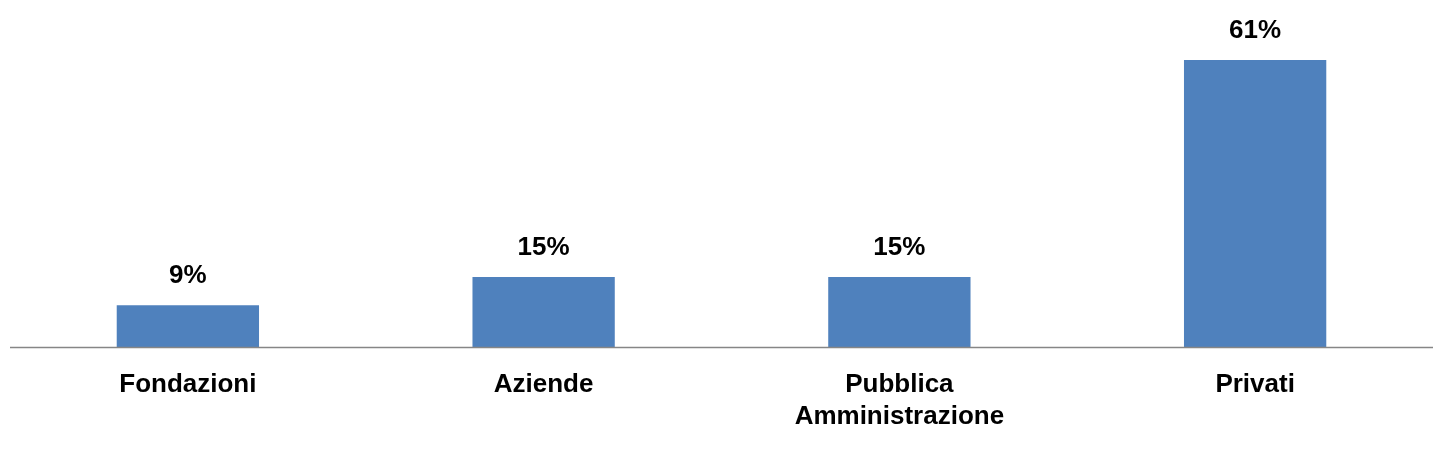  Describe the element at coordinates (1255, 383) in the screenshot. I see `x-tick-label: Privati` at that location.